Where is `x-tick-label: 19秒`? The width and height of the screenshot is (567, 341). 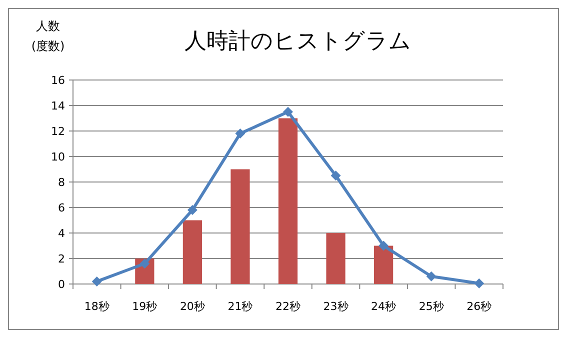
x-tick-label: 19秒 is located at coordinates (145, 306).